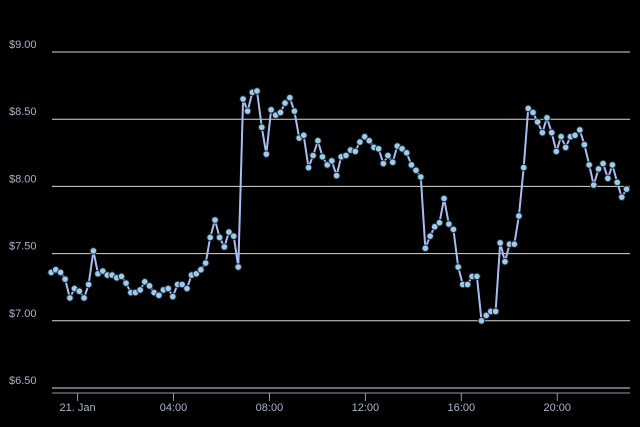  Describe the element at coordinates (23, 247) in the screenshot. I see `y-tick-label: $7.50` at that location.